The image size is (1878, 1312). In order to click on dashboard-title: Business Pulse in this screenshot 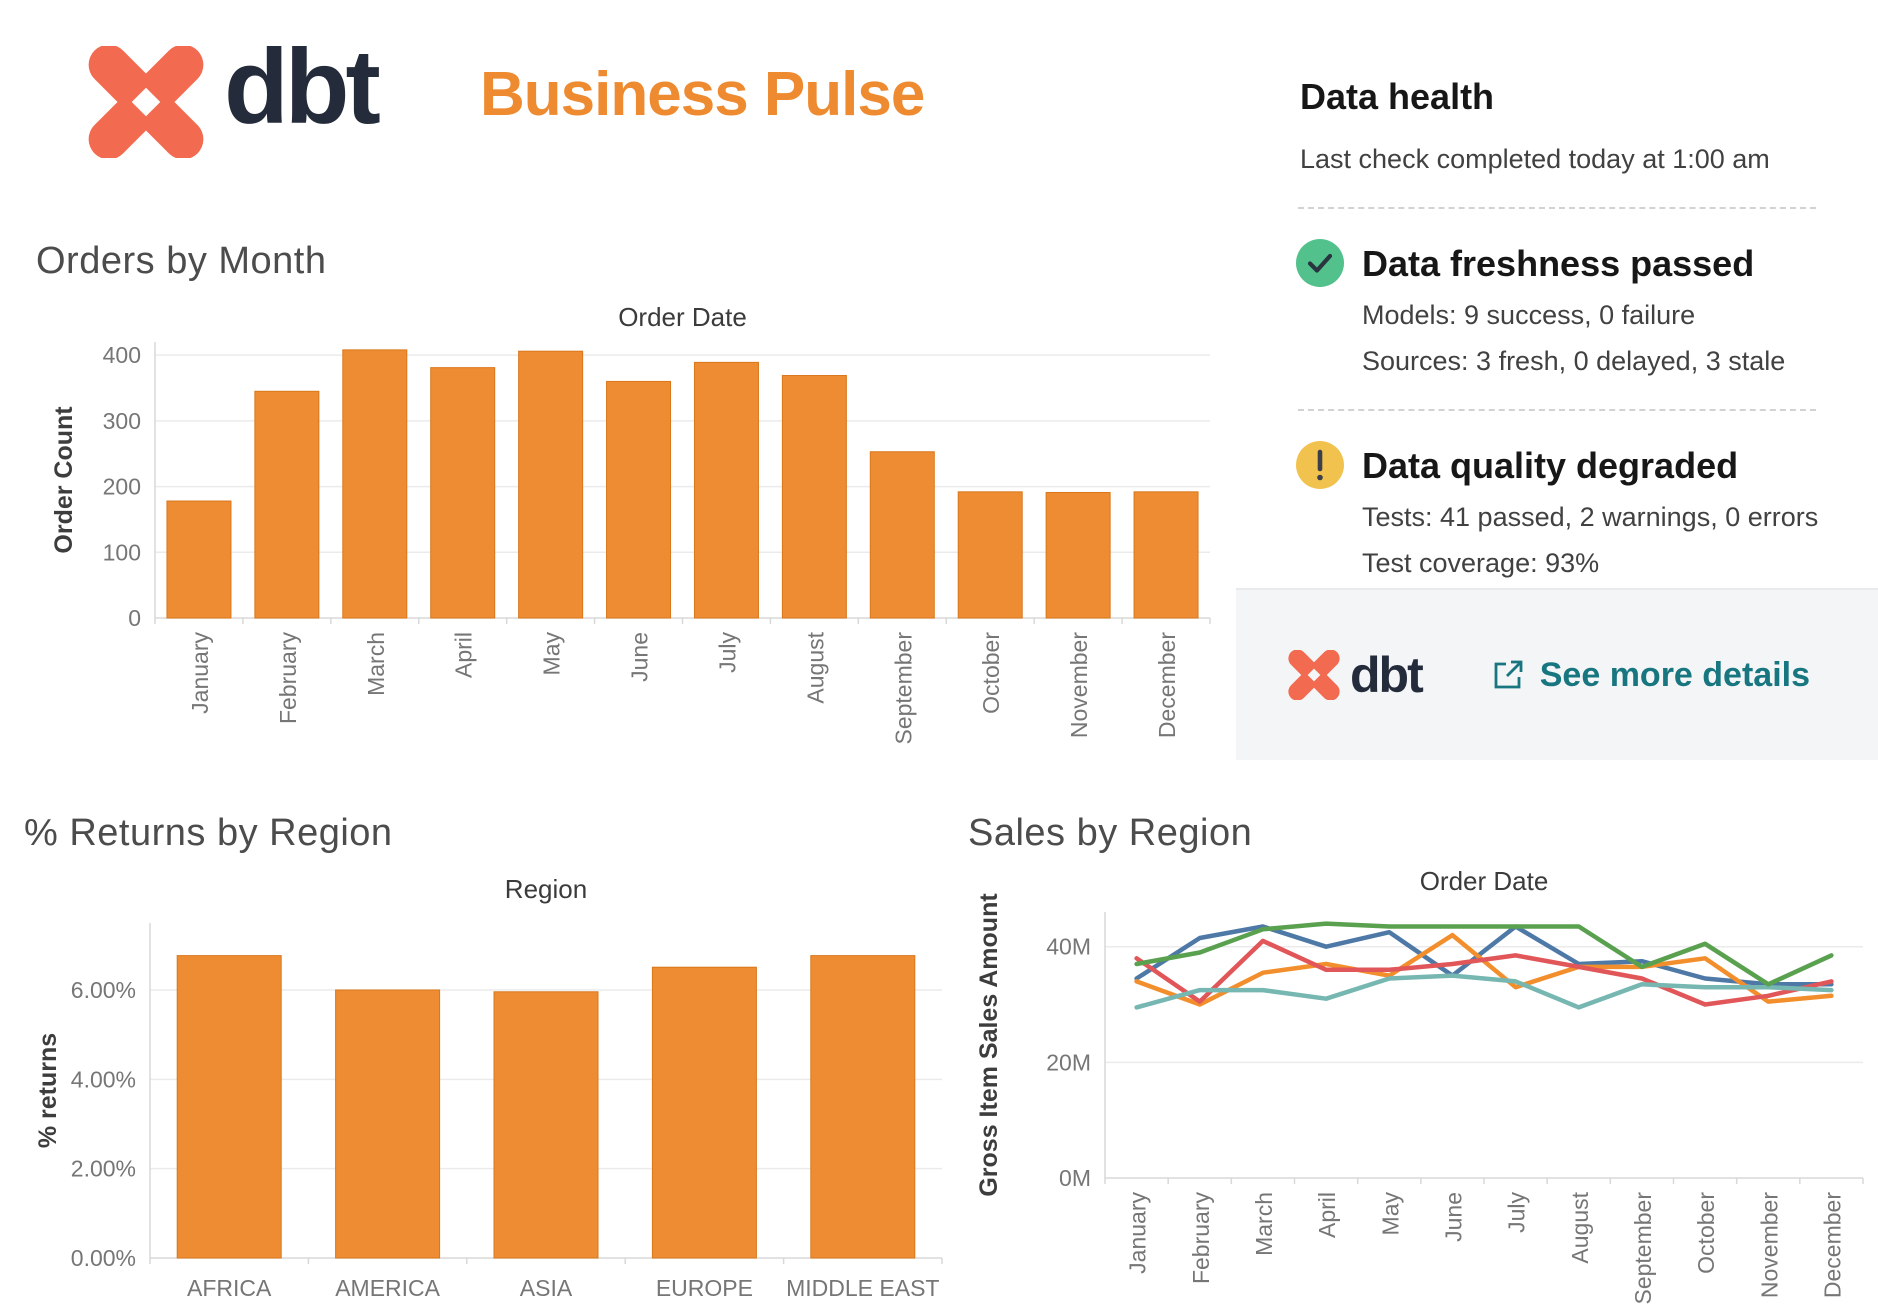, I will do `click(702, 94)`.